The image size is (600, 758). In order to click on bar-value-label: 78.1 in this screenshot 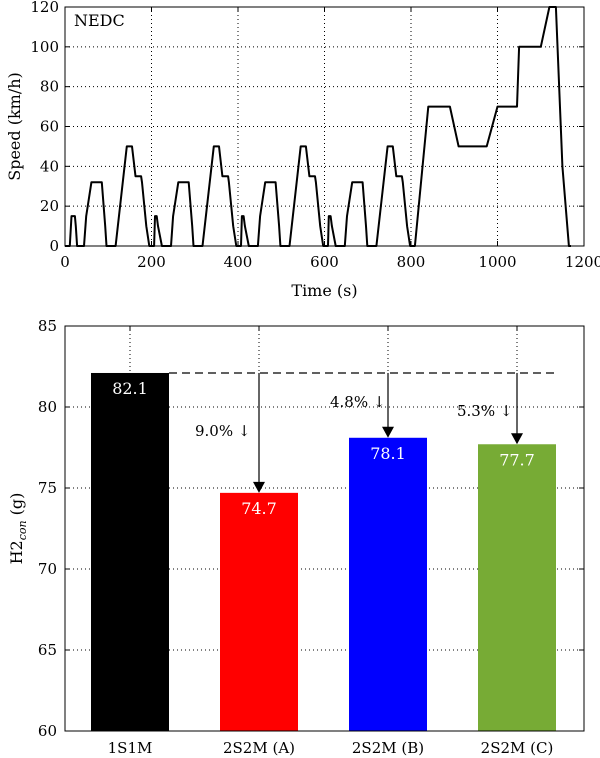, I will do `click(388, 453)`.